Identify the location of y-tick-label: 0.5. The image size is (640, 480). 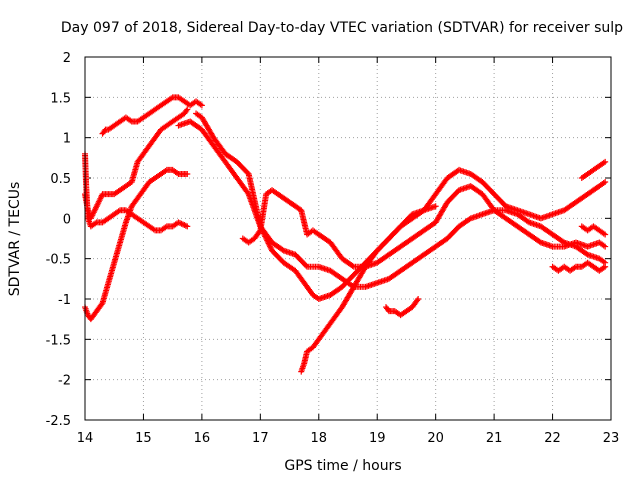
(60, 179).